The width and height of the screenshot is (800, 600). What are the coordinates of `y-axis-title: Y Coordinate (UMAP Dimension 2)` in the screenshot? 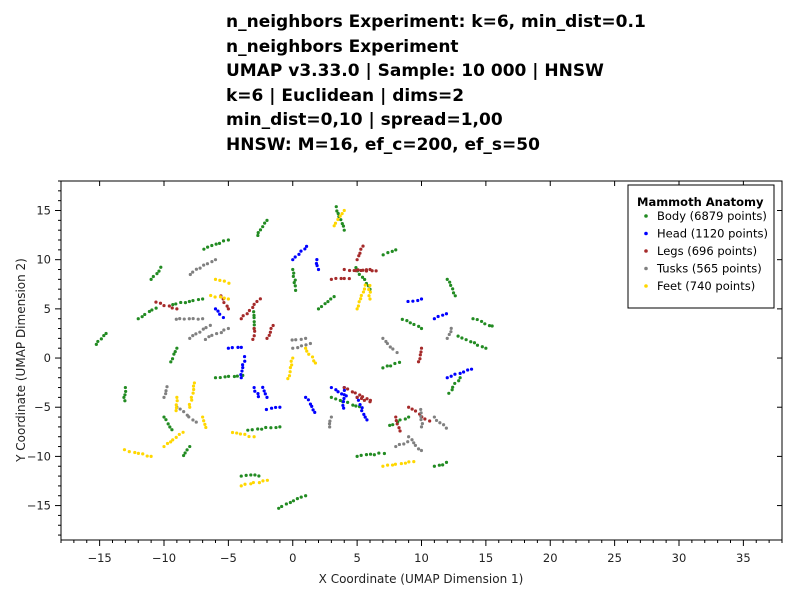 It's located at (21, 360).